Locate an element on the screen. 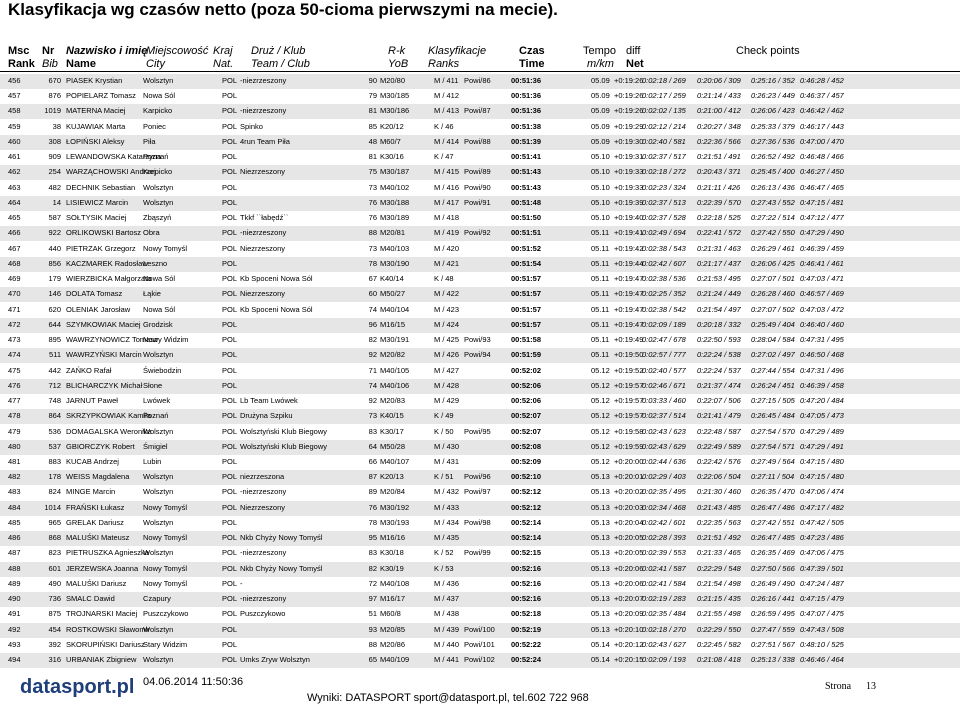  cell: 00:52:14 is located at coordinates (526, 538).